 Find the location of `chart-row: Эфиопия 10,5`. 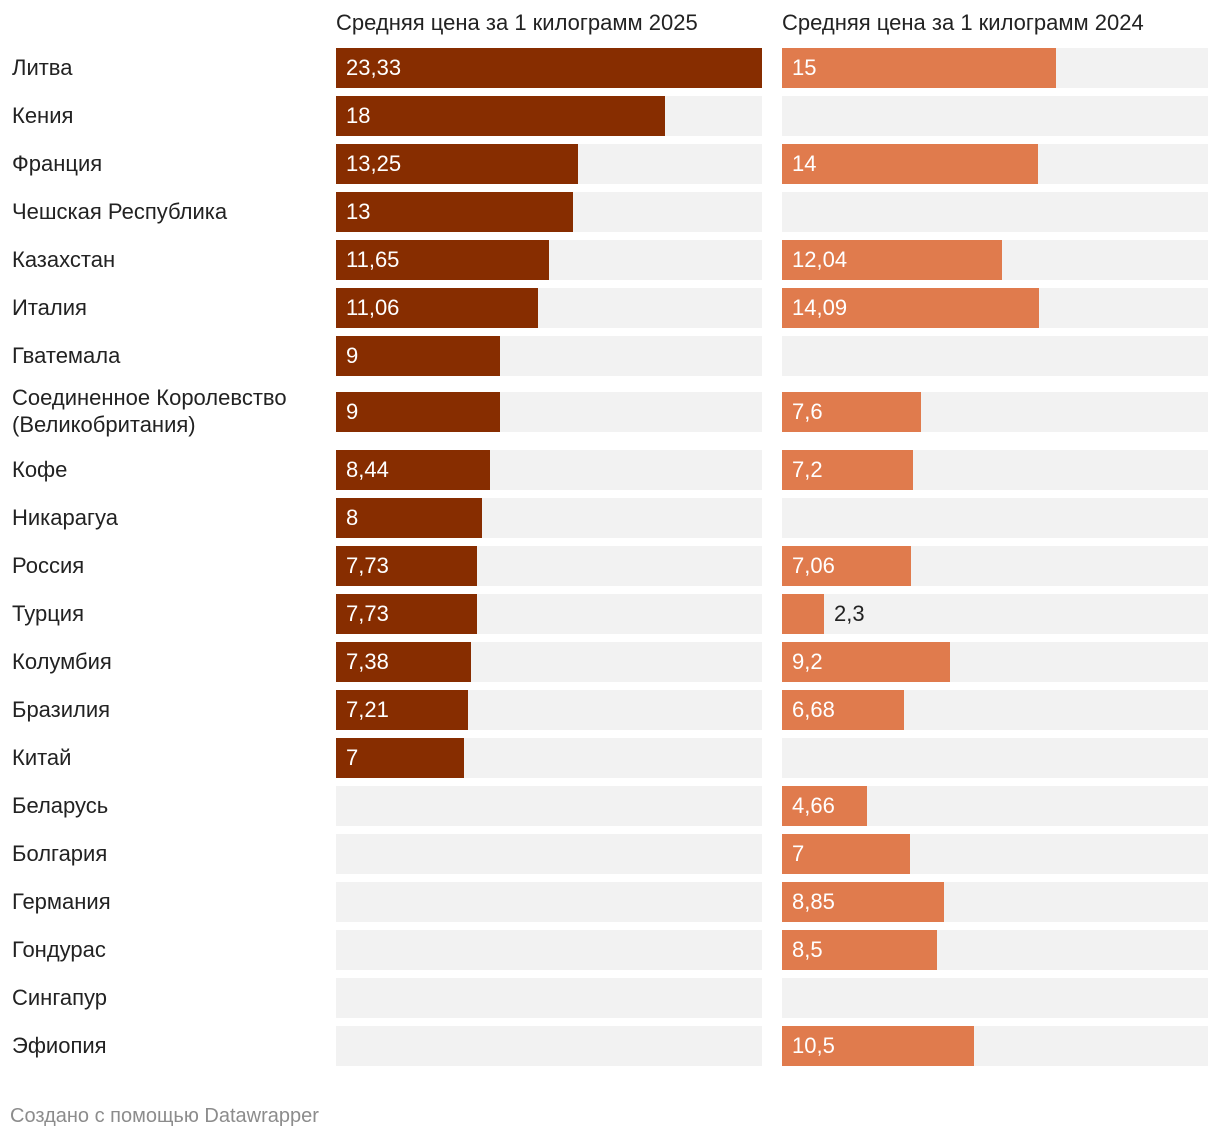

chart-row: Эфиопия 10,5 is located at coordinates (610, 1046).